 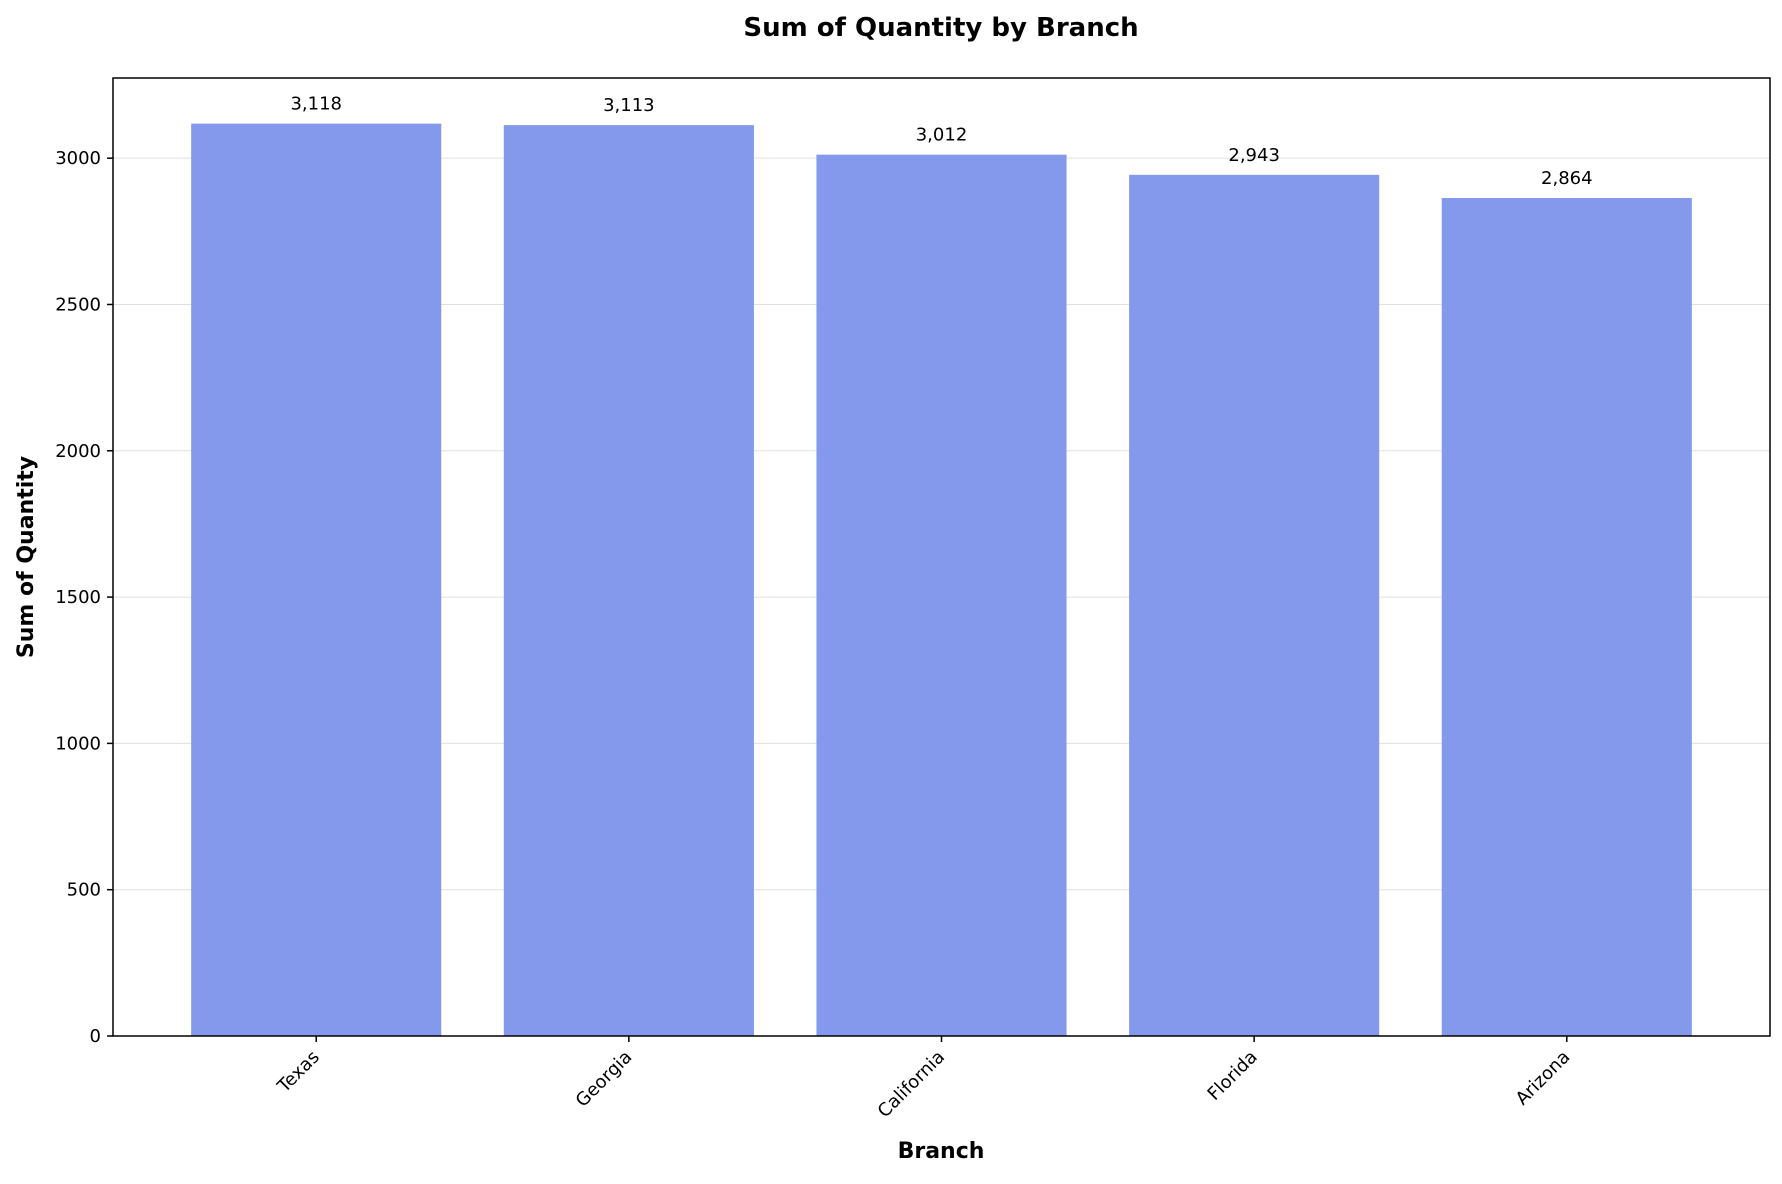 I want to click on y-axis-ticks: 0 500 1000 1500 2000 2500 3000, so click(x=84, y=597).